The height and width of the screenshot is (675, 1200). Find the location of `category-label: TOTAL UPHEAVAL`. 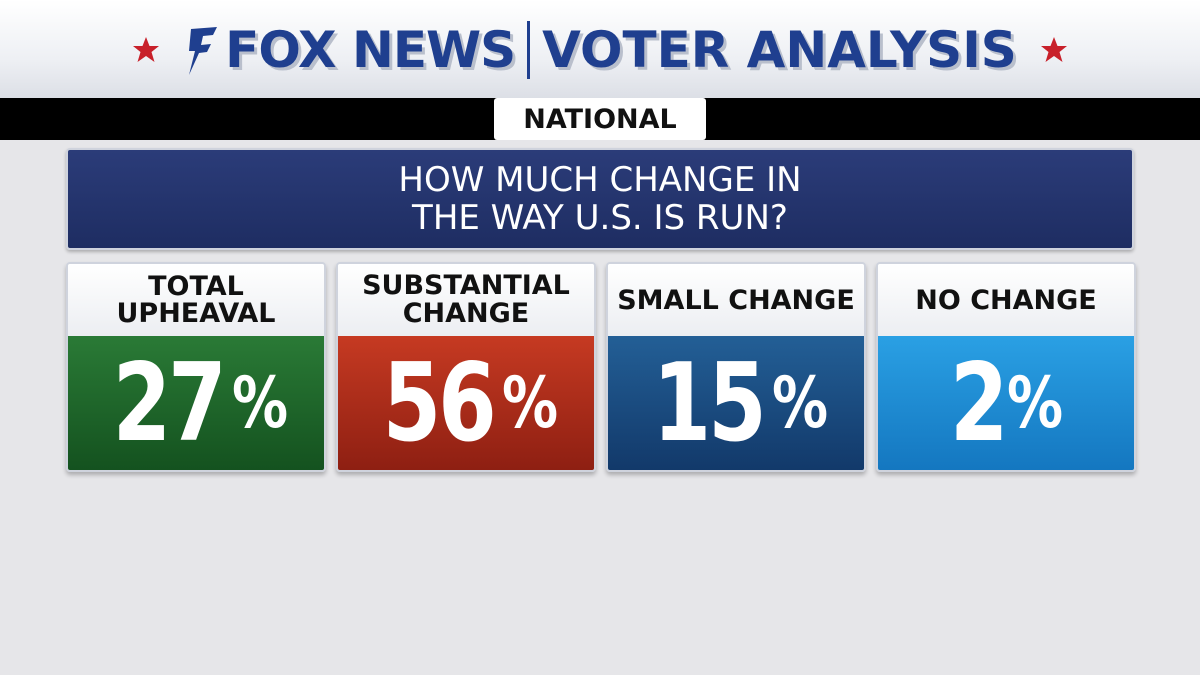

category-label: TOTAL UPHEAVAL is located at coordinates (196, 300).